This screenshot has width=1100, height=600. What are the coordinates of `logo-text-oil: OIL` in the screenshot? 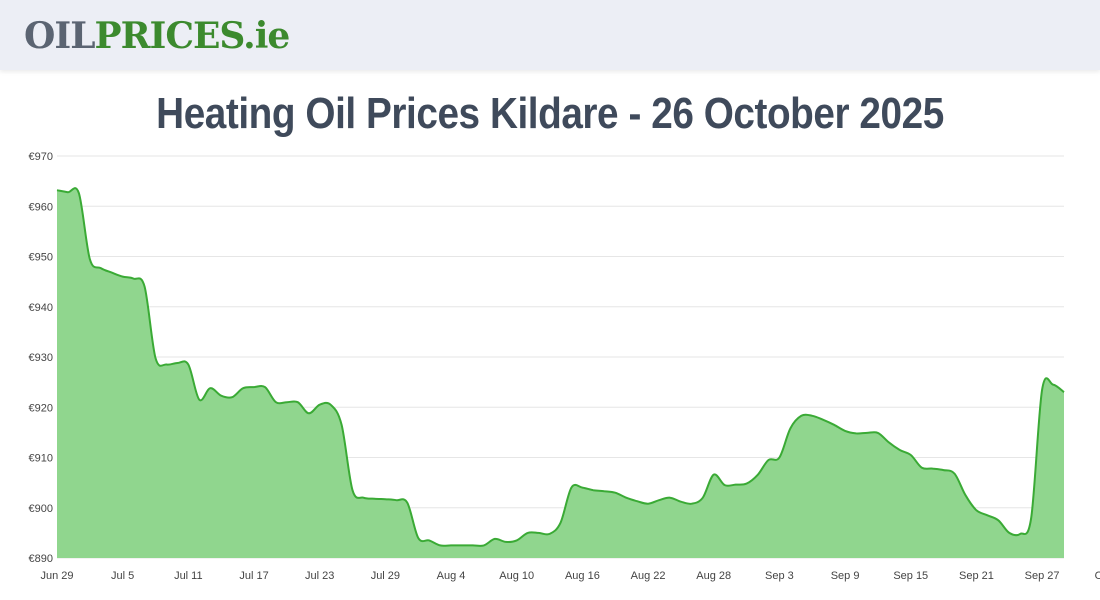 It's located at (60, 36).